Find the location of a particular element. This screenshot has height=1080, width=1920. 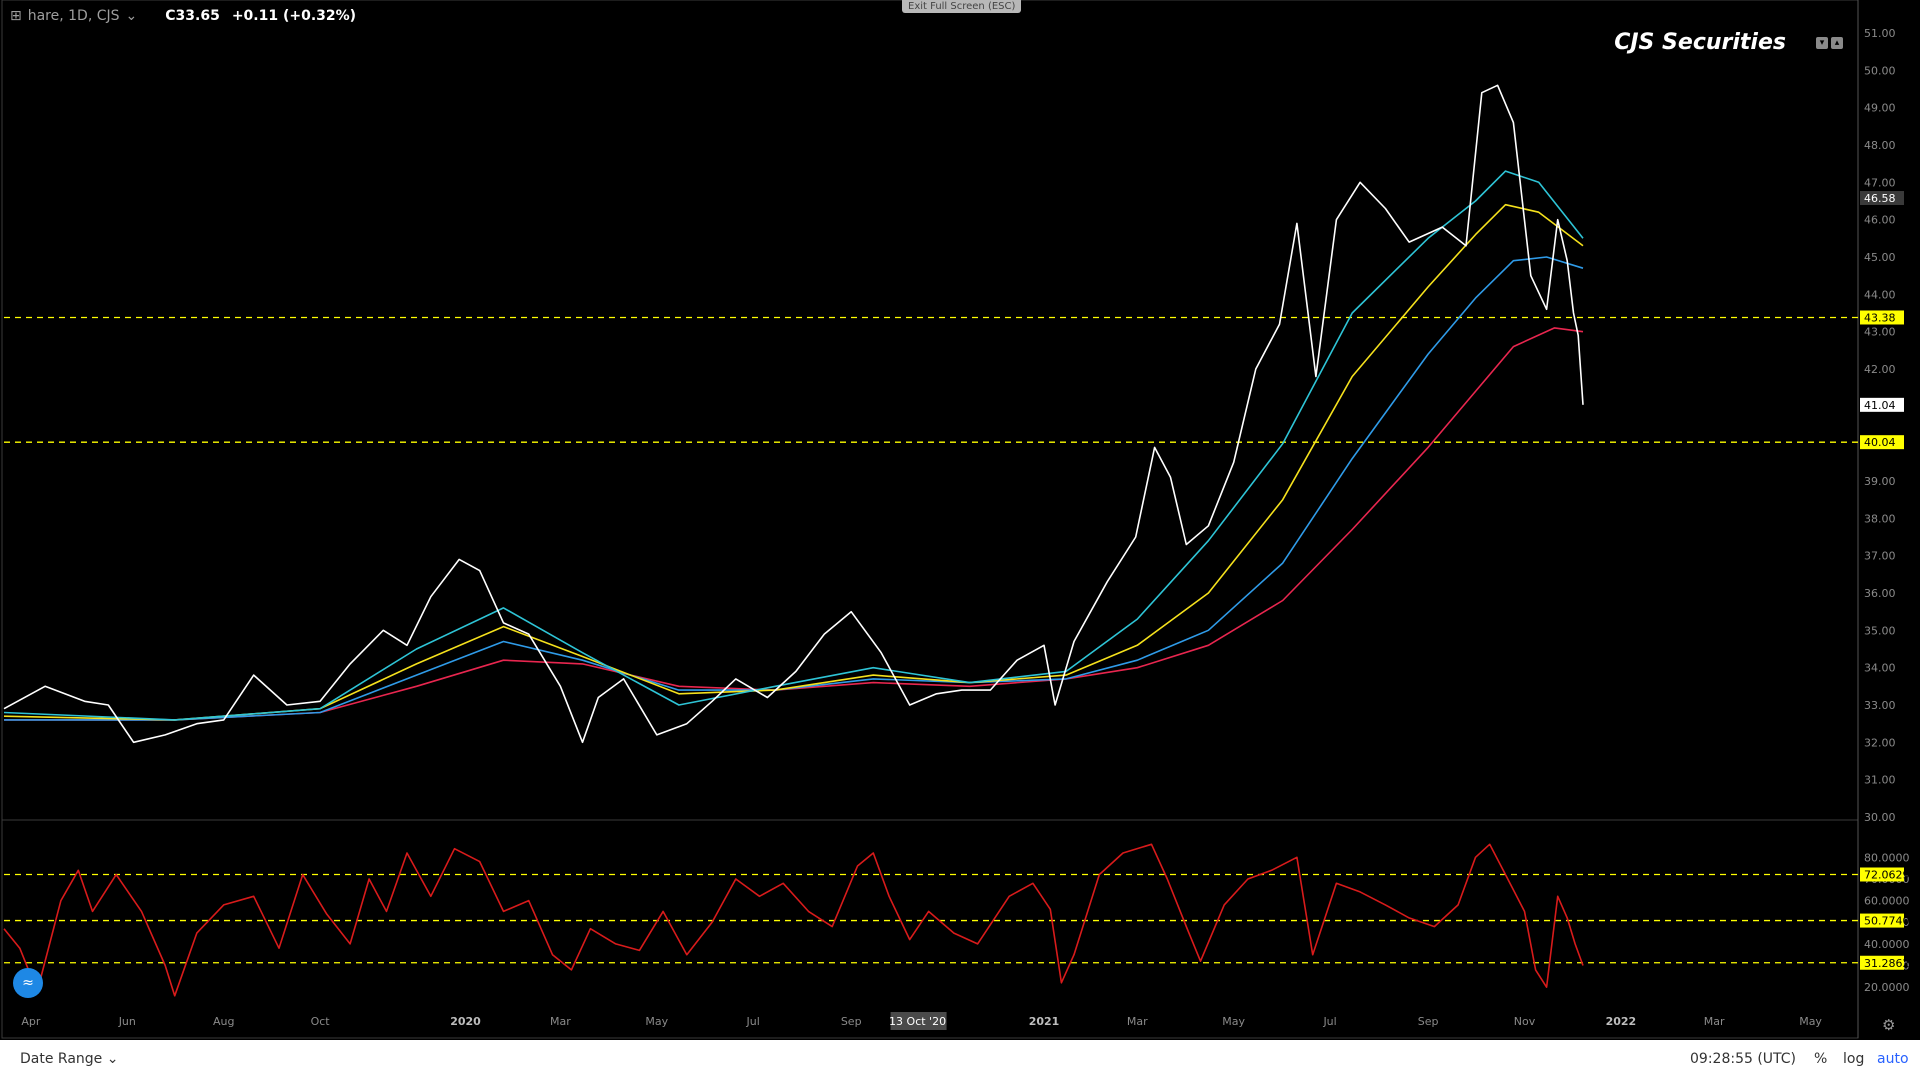

level-oscillator-label: 50.7740 is located at coordinates (1887, 921).